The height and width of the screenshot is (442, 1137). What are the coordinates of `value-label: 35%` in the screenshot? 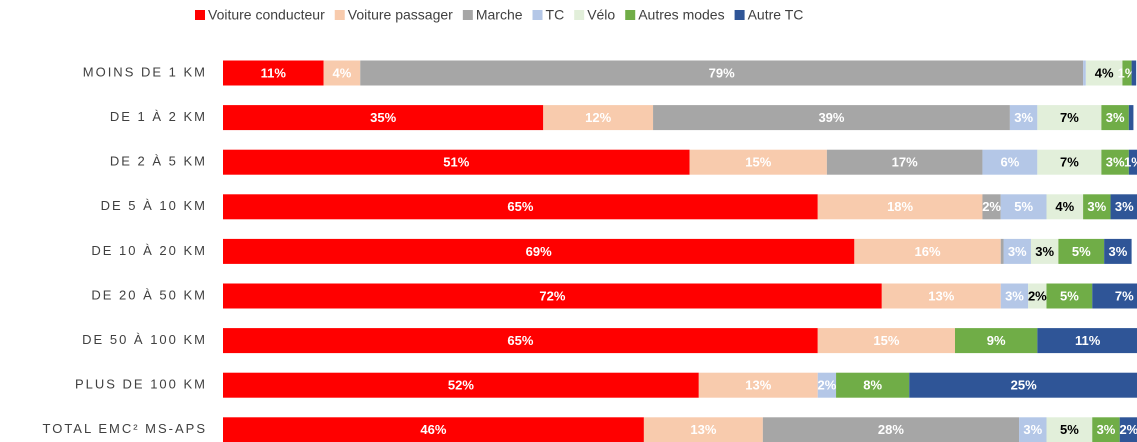 It's located at (383, 117).